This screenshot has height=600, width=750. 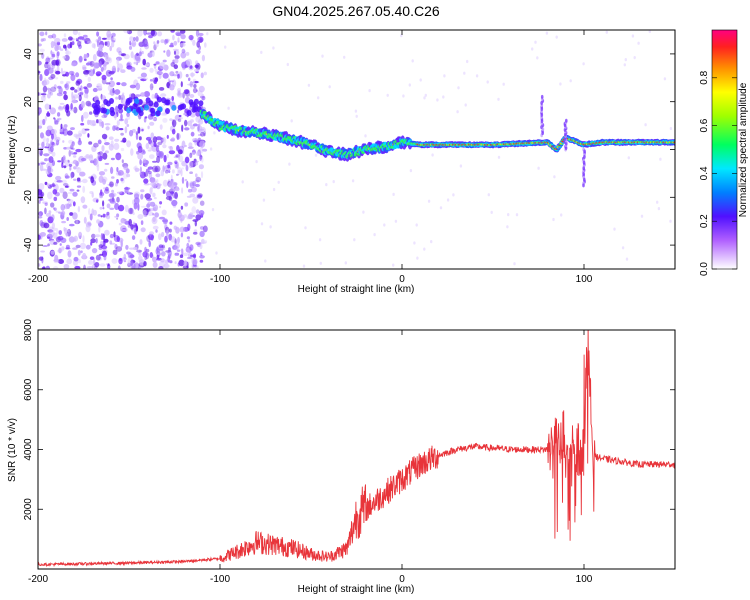 I want to click on y-tick-label: 8000, so click(x=28, y=329).